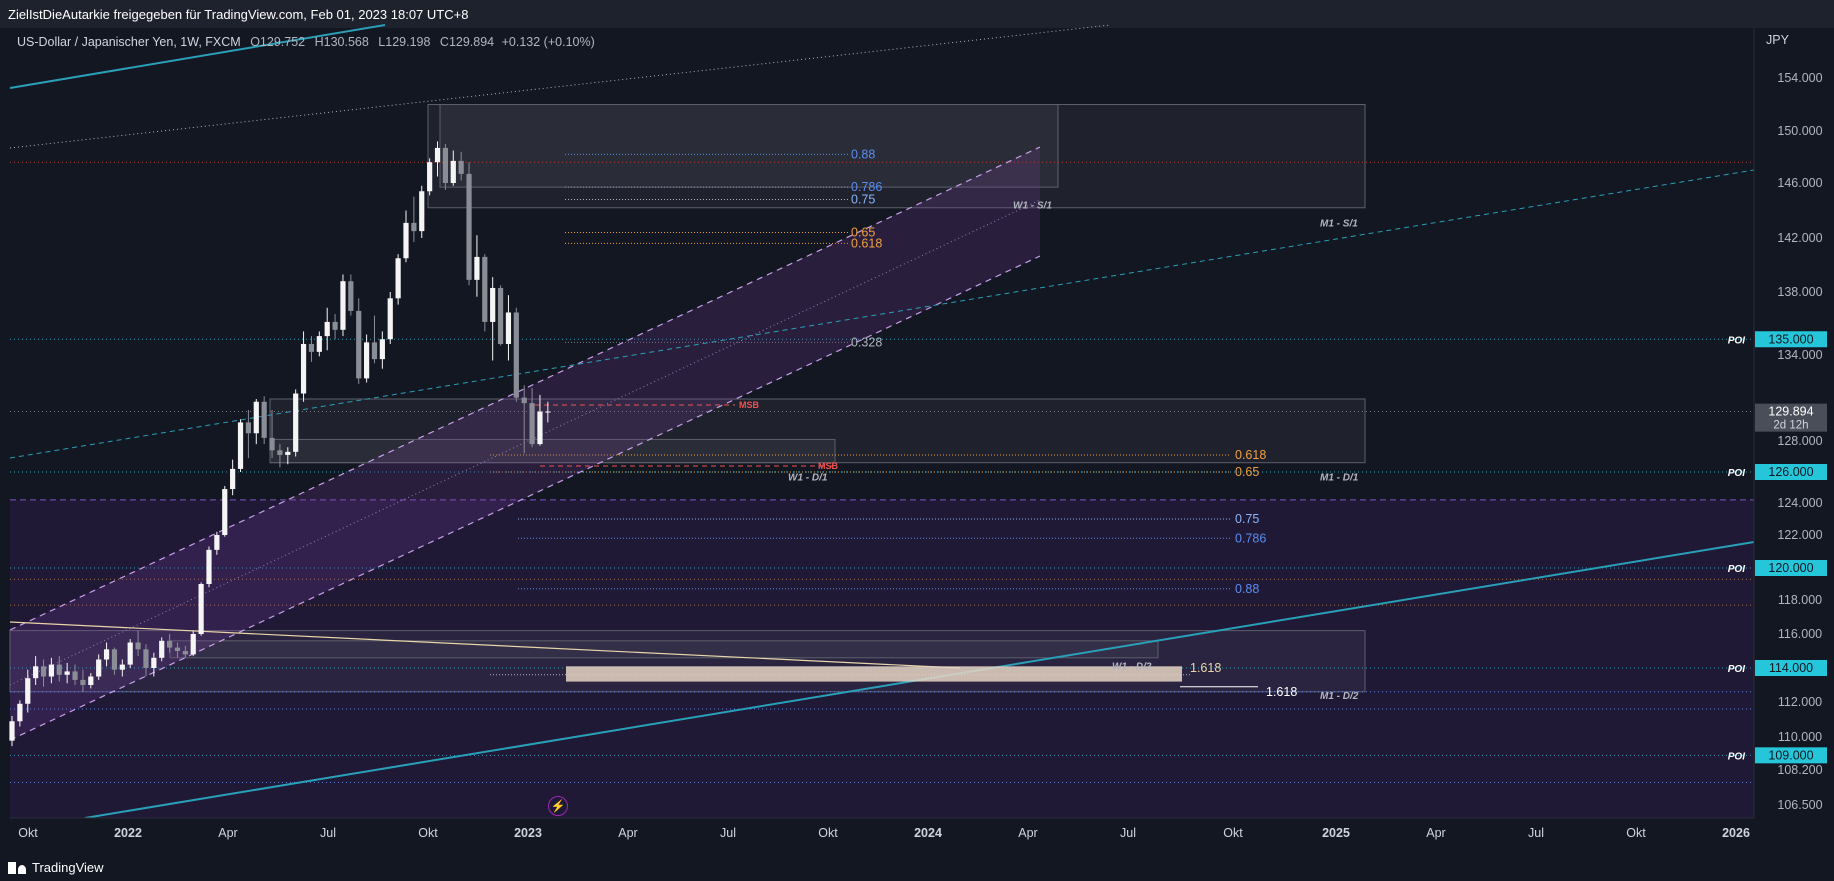 Image resolution: width=1834 pixels, height=881 pixels. What do you see at coordinates (129, 42) in the screenshot?
I see `symbol-name: US-Dollar / Japanischer Yen, 1W, FXCM` at bounding box center [129, 42].